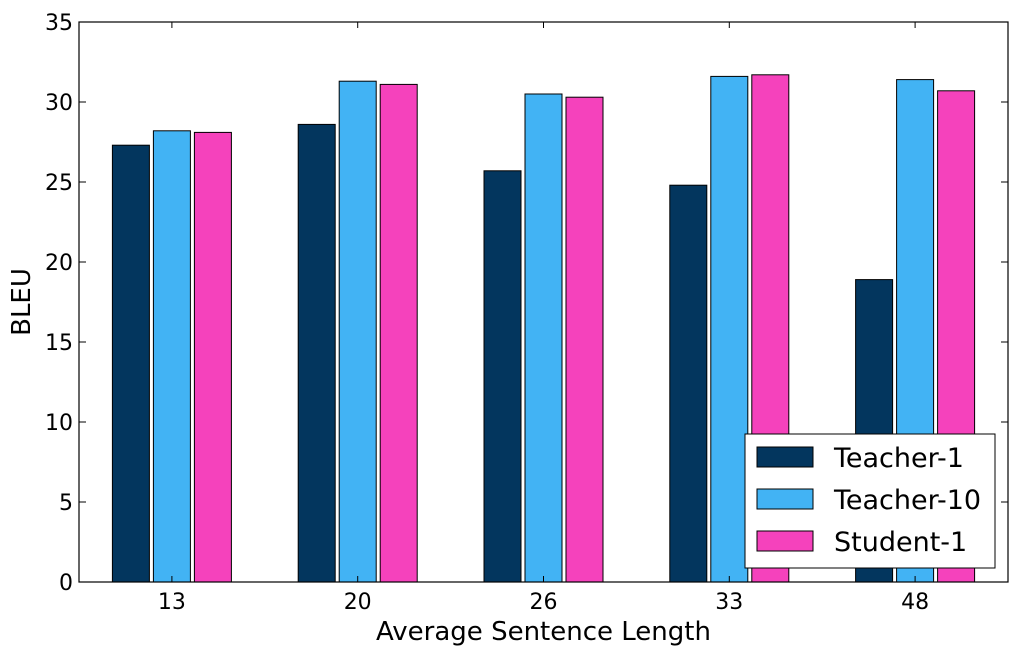  Describe the element at coordinates (900, 542) in the screenshot. I see `legend-label-student-1: Student-1` at that location.